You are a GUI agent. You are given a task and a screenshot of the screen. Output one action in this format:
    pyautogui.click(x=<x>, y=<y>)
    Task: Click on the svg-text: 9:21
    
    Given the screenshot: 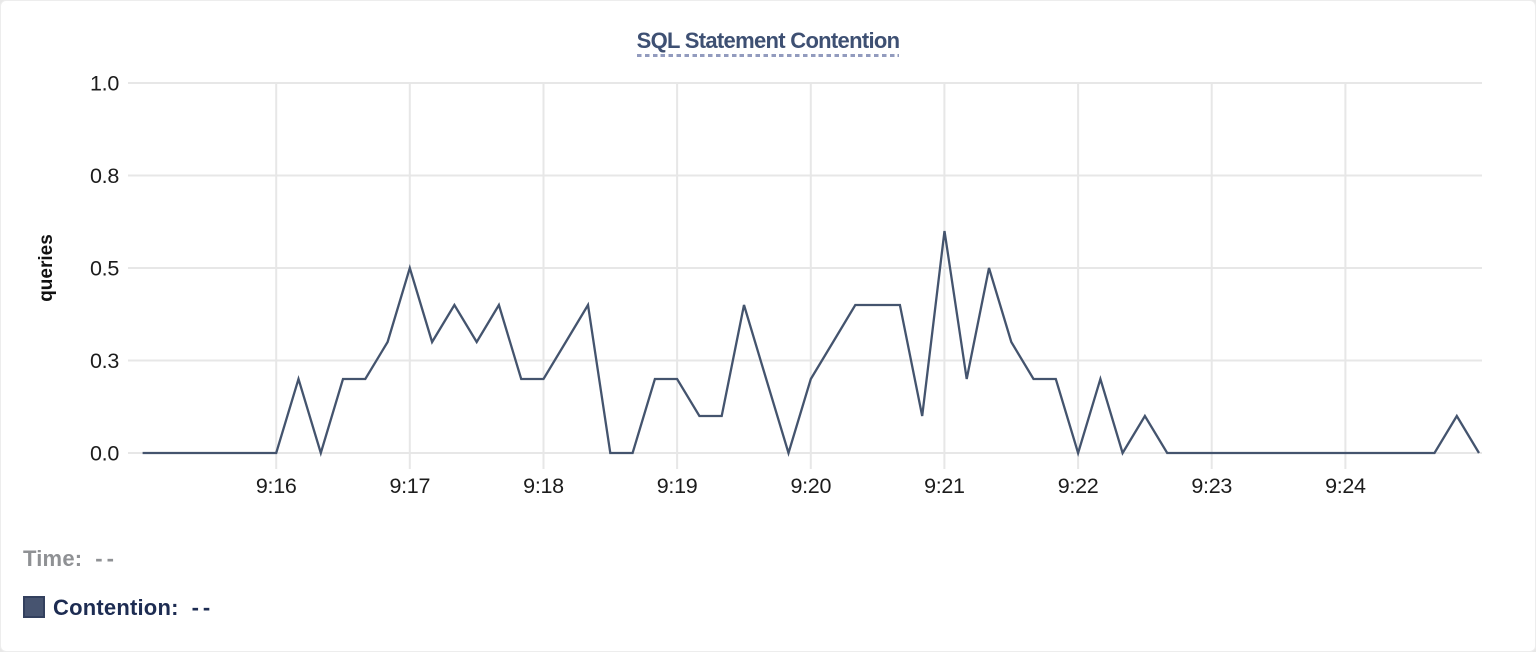 What is the action you would take?
    pyautogui.click(x=944, y=486)
    